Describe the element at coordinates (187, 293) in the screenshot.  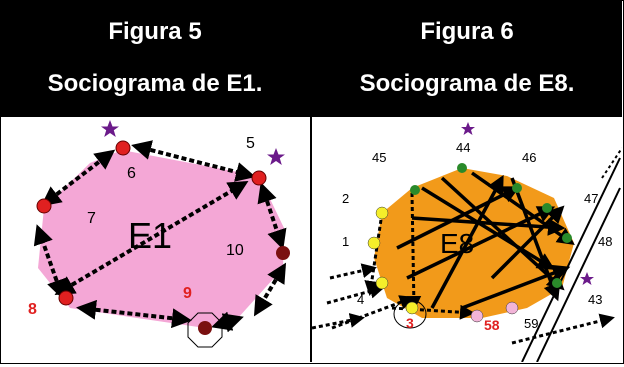
I see `e1-label-9: 9` at that location.